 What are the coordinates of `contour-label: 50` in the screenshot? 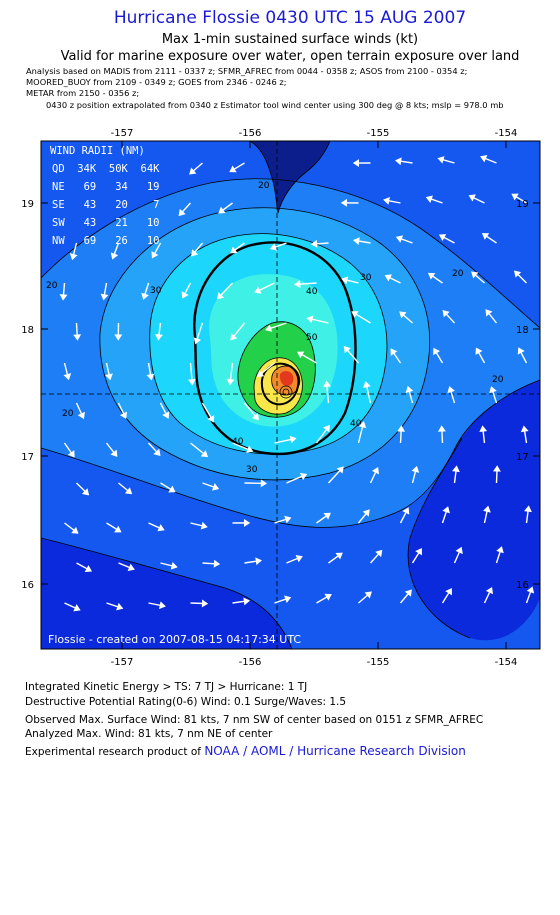 It's located at (312, 338).